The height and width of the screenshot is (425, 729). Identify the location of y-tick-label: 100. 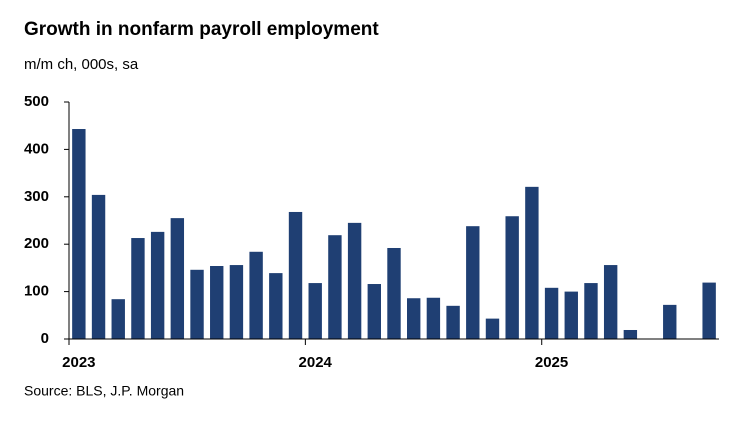
(36, 291).